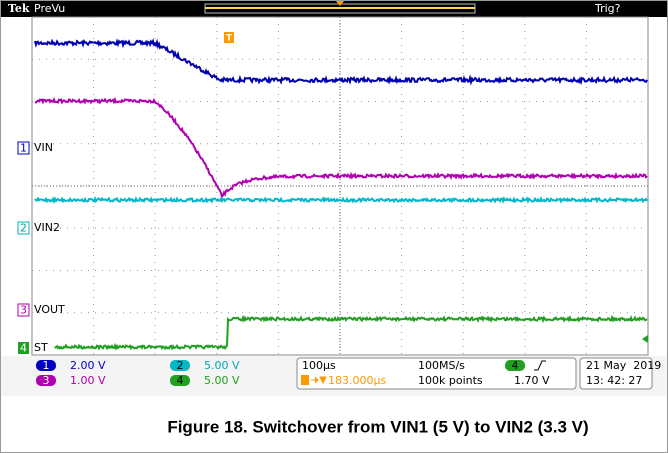  Describe the element at coordinates (614, 380) in the screenshot. I see `time: 13: 42: 27` at that location.